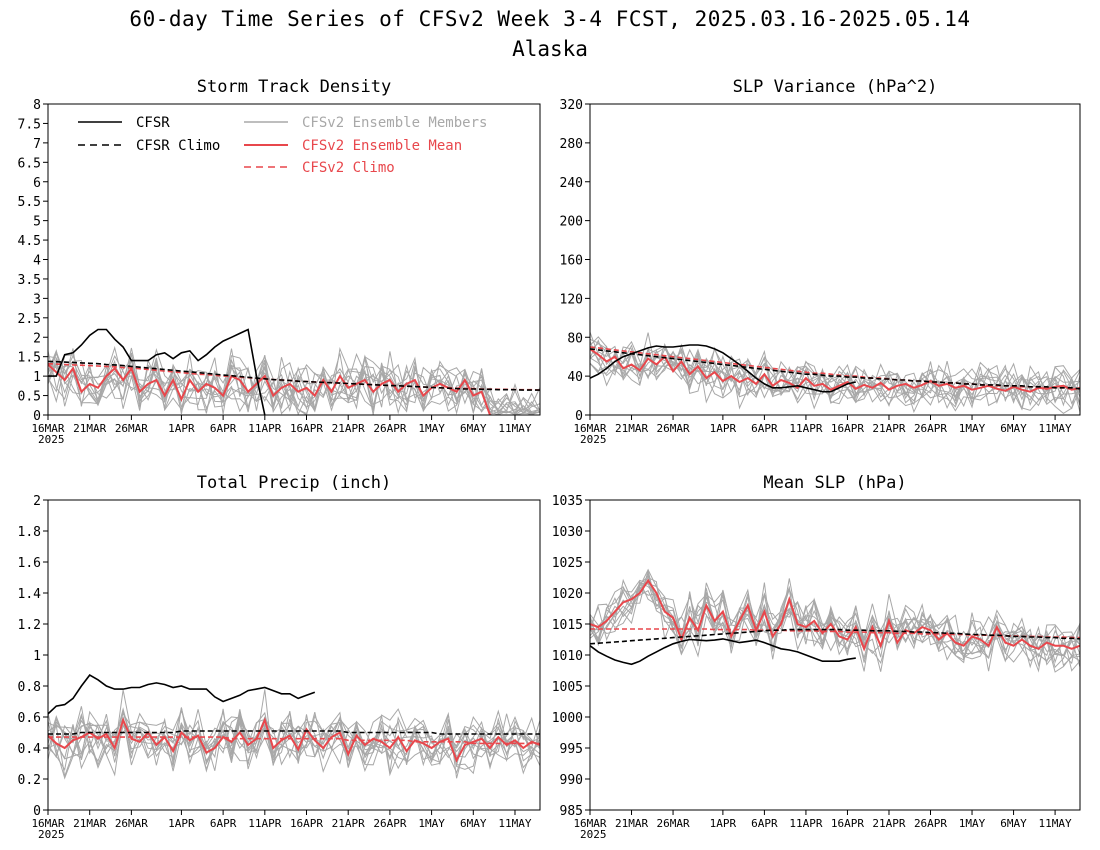 This screenshot has width=1100, height=850. Describe the element at coordinates (29, 241) in the screenshot. I see `y-tick-label: 4.5` at that location.